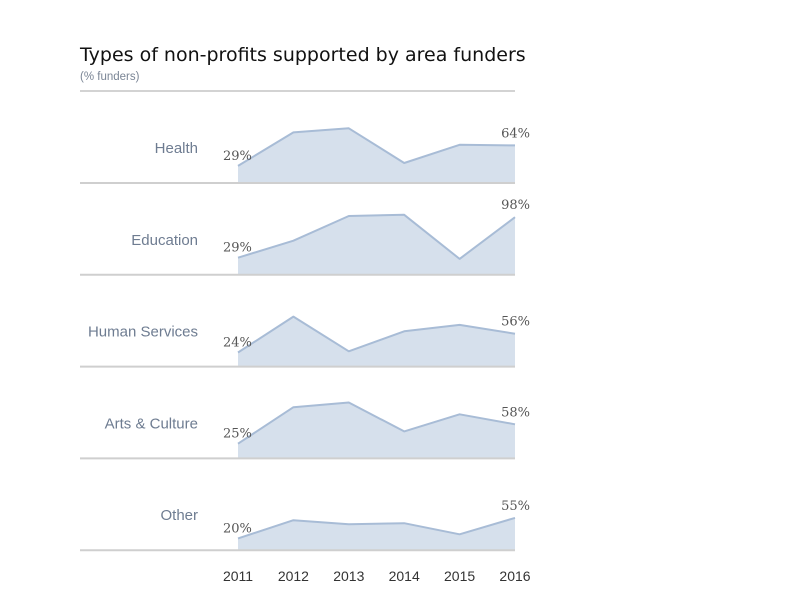 This screenshot has height=612, width=792. Describe the element at coordinates (143, 332) in the screenshot. I see `row-label-human-services: Human Services` at that location.